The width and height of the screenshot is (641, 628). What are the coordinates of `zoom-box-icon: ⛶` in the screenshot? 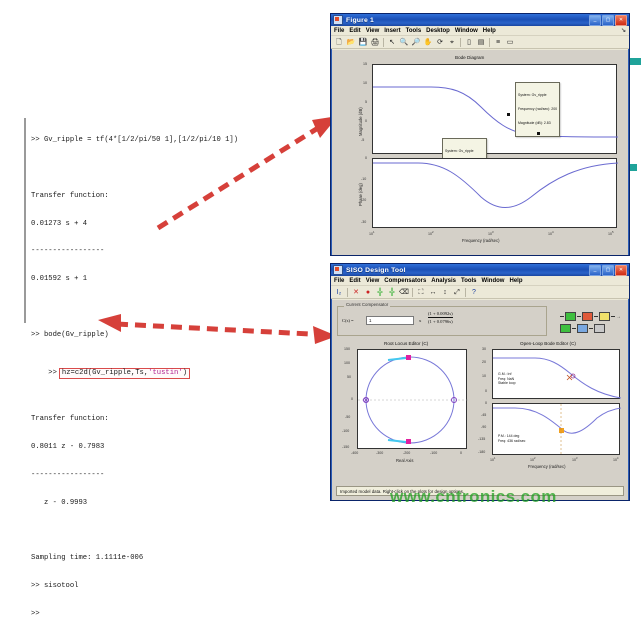 It's located at (421, 292).